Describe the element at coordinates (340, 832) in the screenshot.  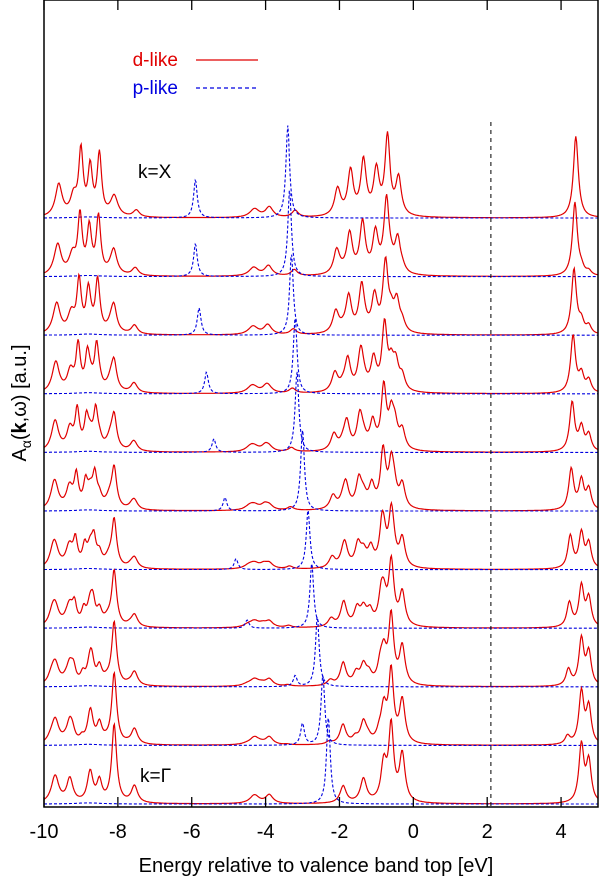
I see `x-tick-label: -2` at that location.